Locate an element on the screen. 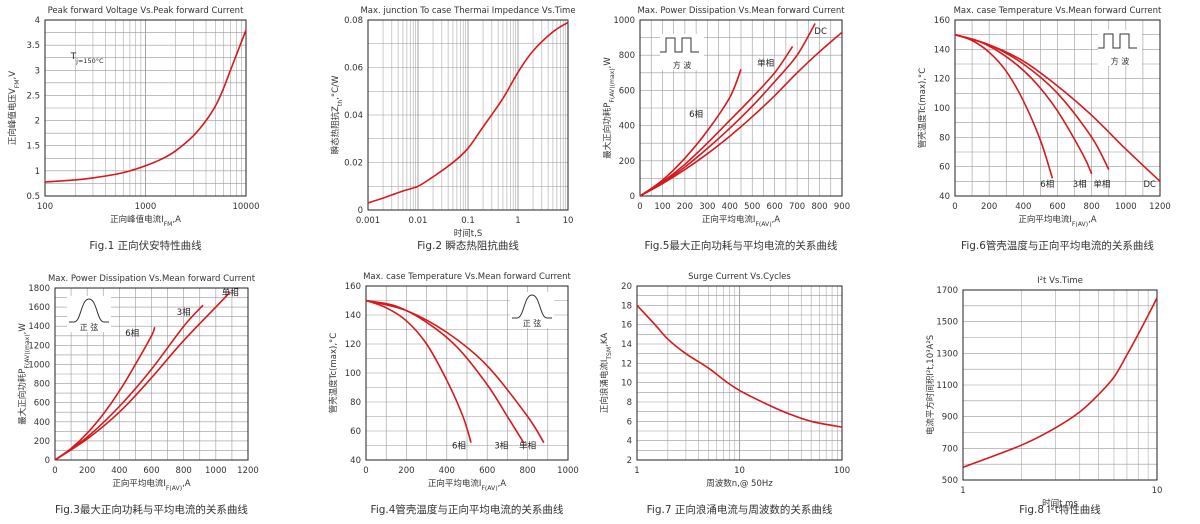  y-tick-label: 600 is located at coordinates (42, 404).